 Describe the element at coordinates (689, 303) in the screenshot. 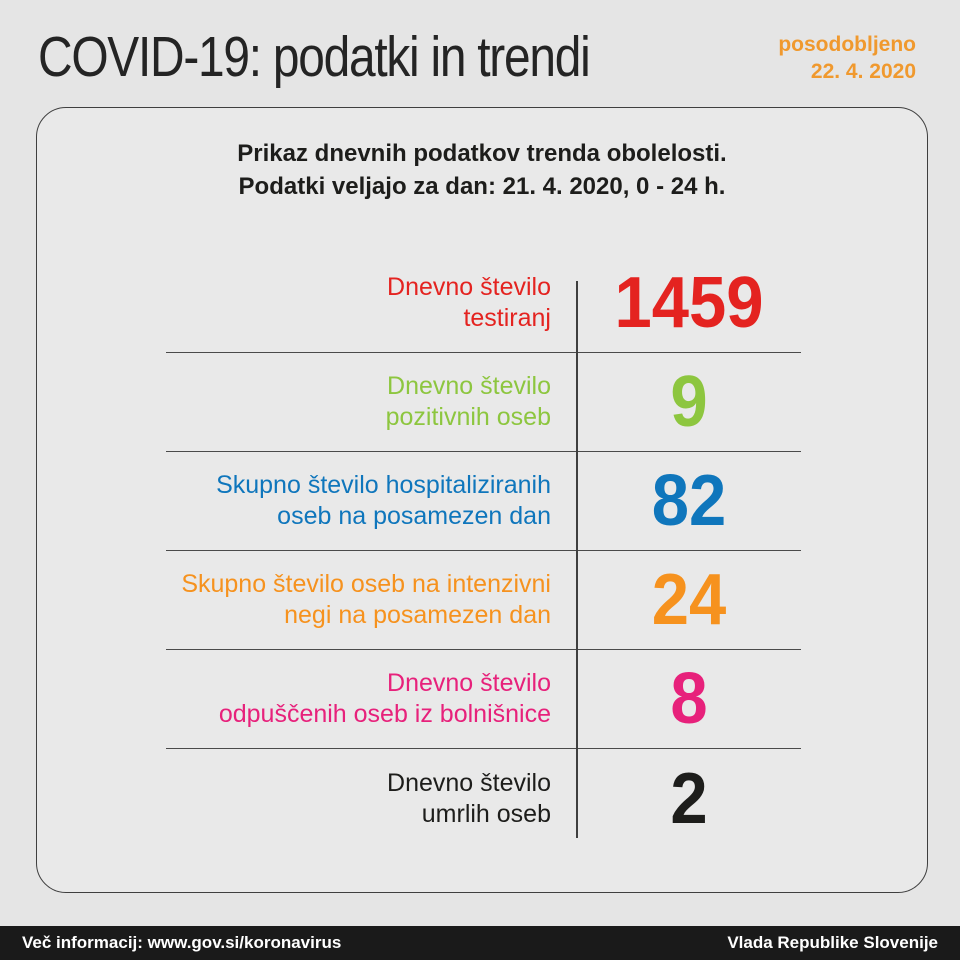

I see `stat-value: 1459` at that location.